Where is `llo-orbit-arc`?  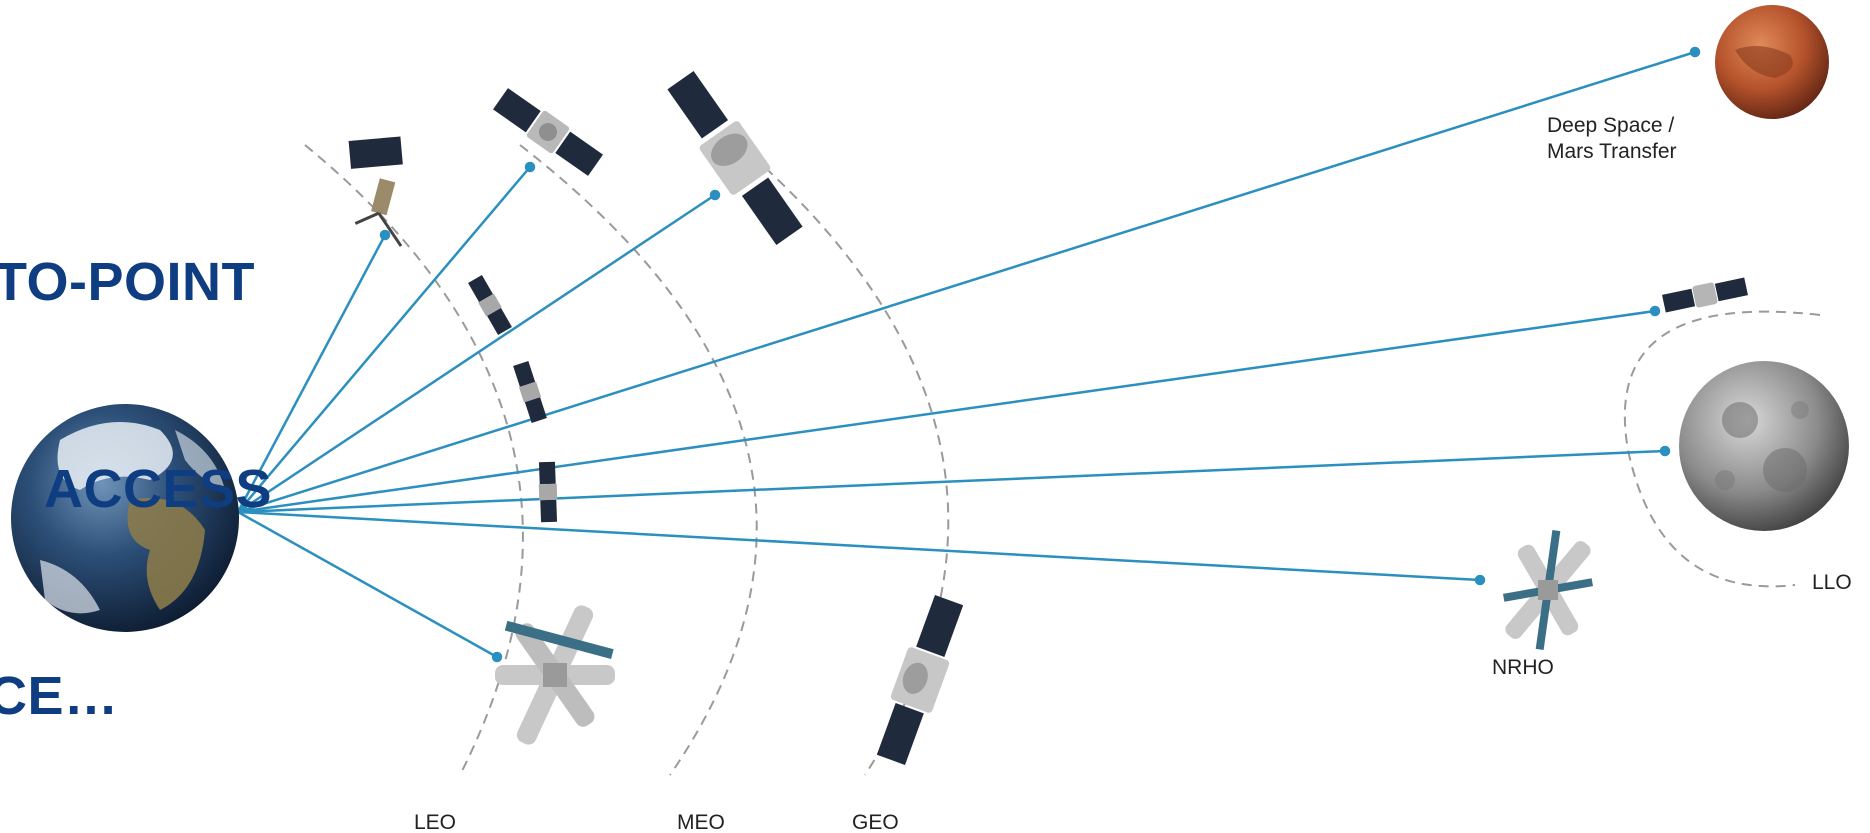
llo-orbit-arc is located at coordinates (1722, 449).